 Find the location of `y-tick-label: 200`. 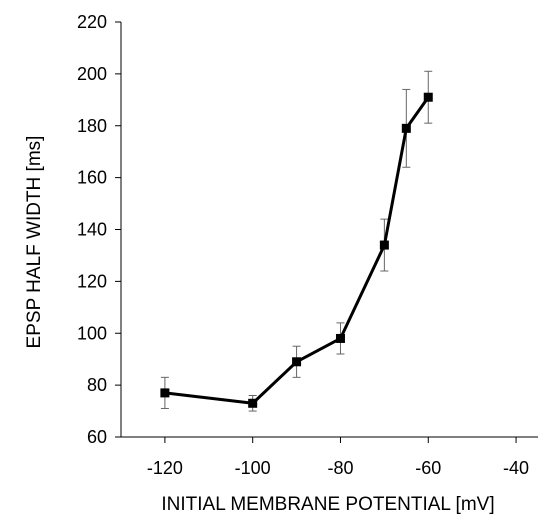

y-tick-label: 200 is located at coordinates (92, 74).